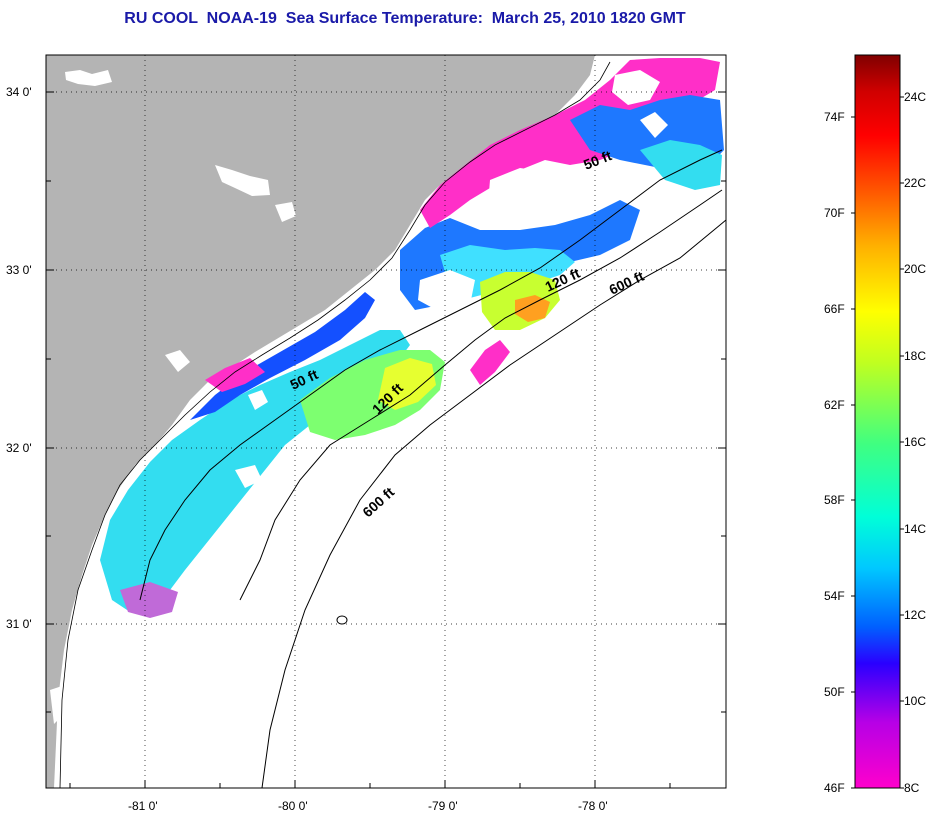  Describe the element at coordinates (407, 384) in the screenshot. I see `sst-region-yellow-mid` at that location.